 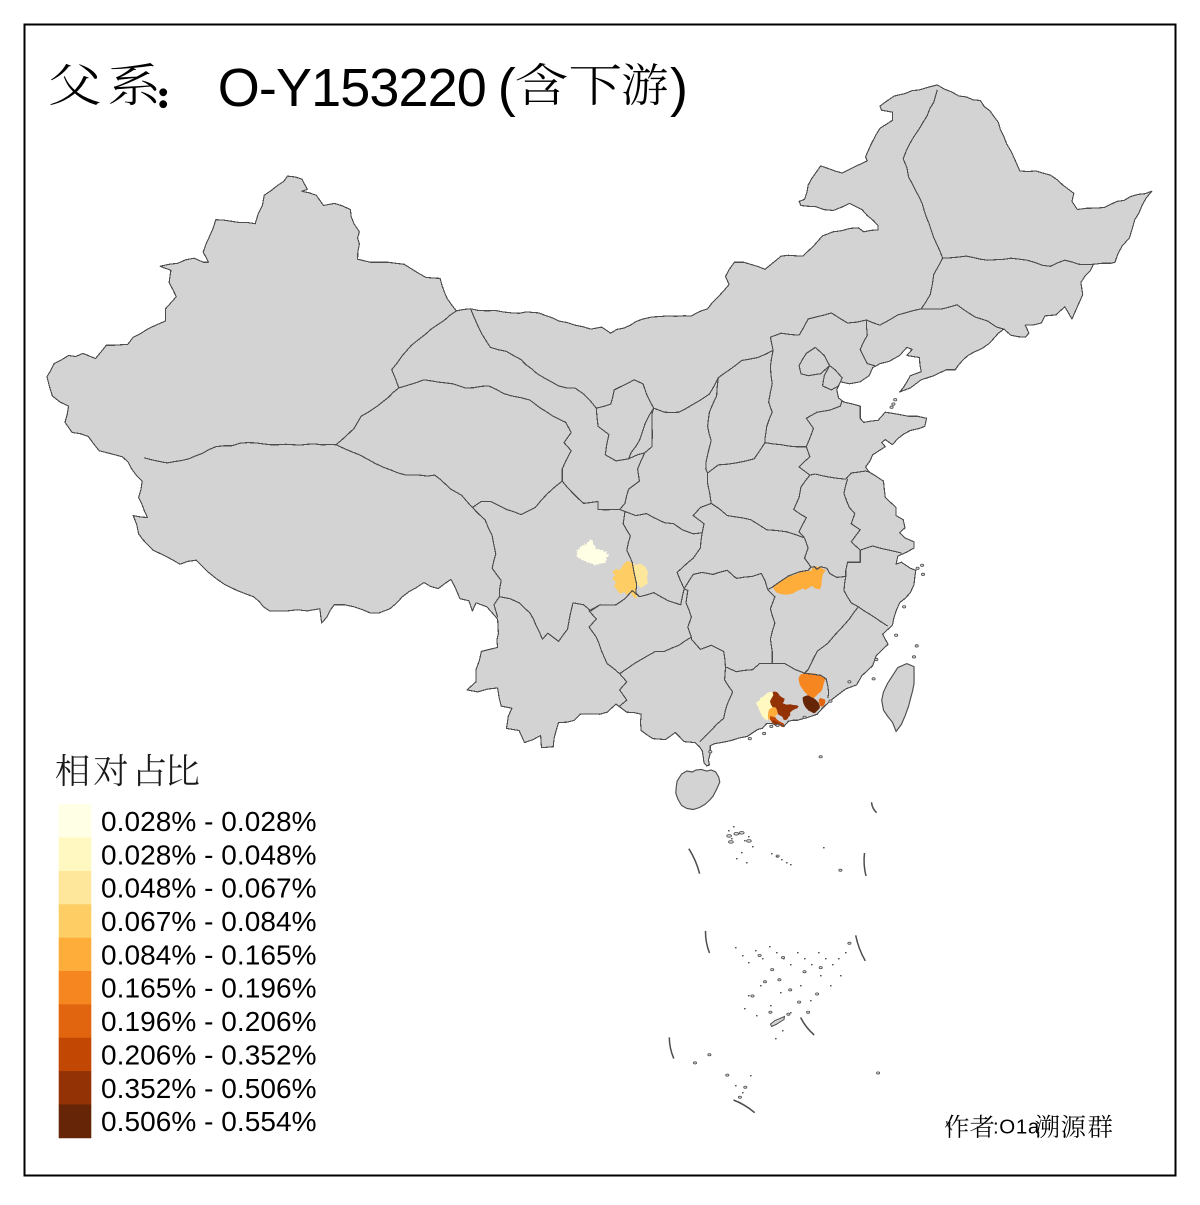 I want to click on svg-text: 0.352% - 0.506%, so click(x=209, y=1088).